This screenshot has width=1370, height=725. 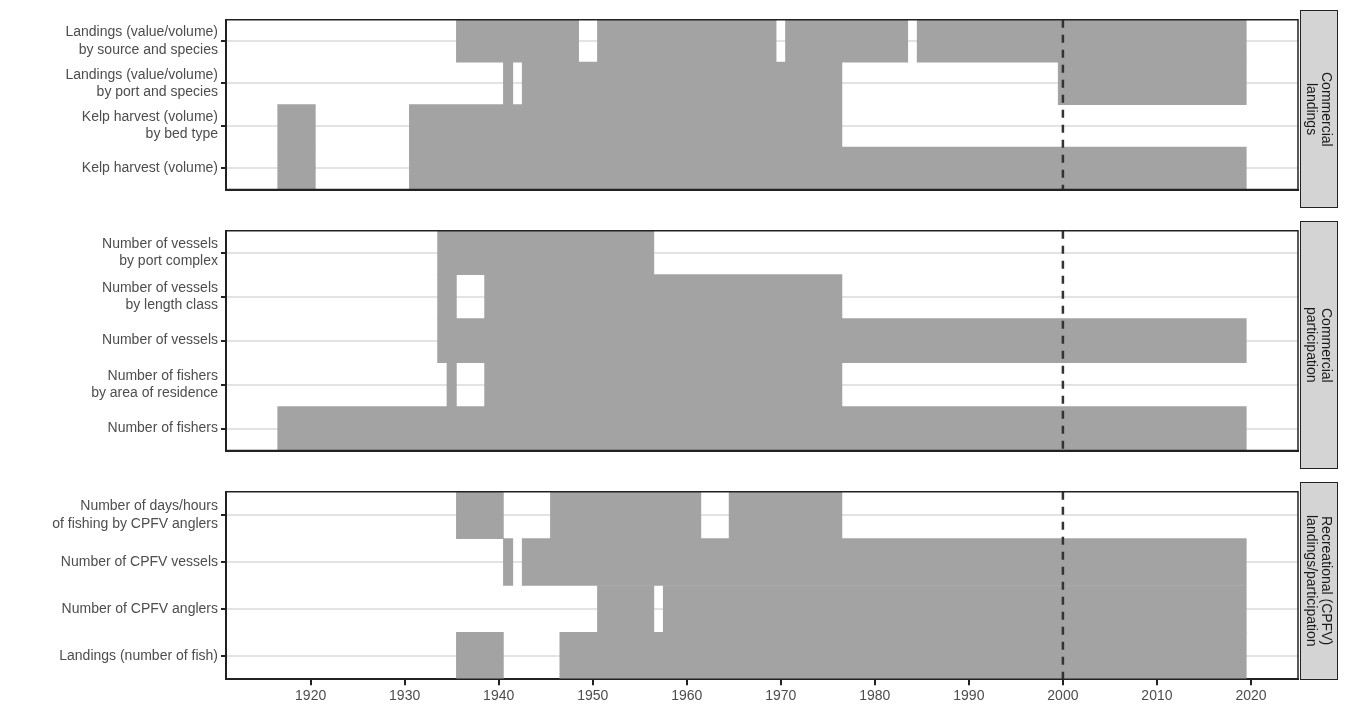 What do you see at coordinates (138, 654) in the screenshot?
I see `y-tick-label: Landings (number of fish)` at bounding box center [138, 654].